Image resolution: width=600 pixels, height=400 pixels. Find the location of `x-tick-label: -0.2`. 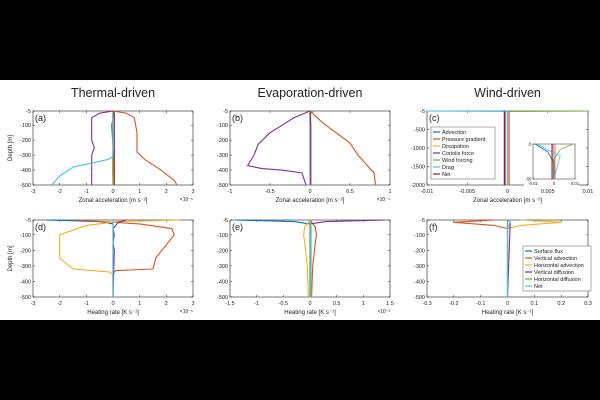

x-tick-label: -0.2 is located at coordinates (453, 304).